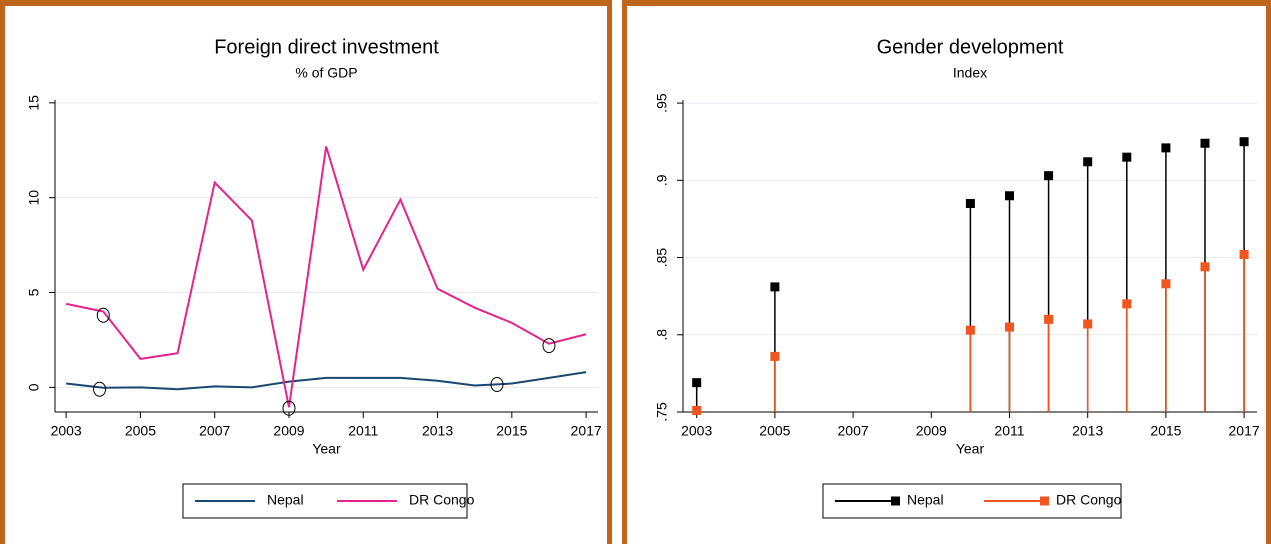  What do you see at coordinates (326, 381) in the screenshot?
I see `series-line` at bounding box center [326, 381].